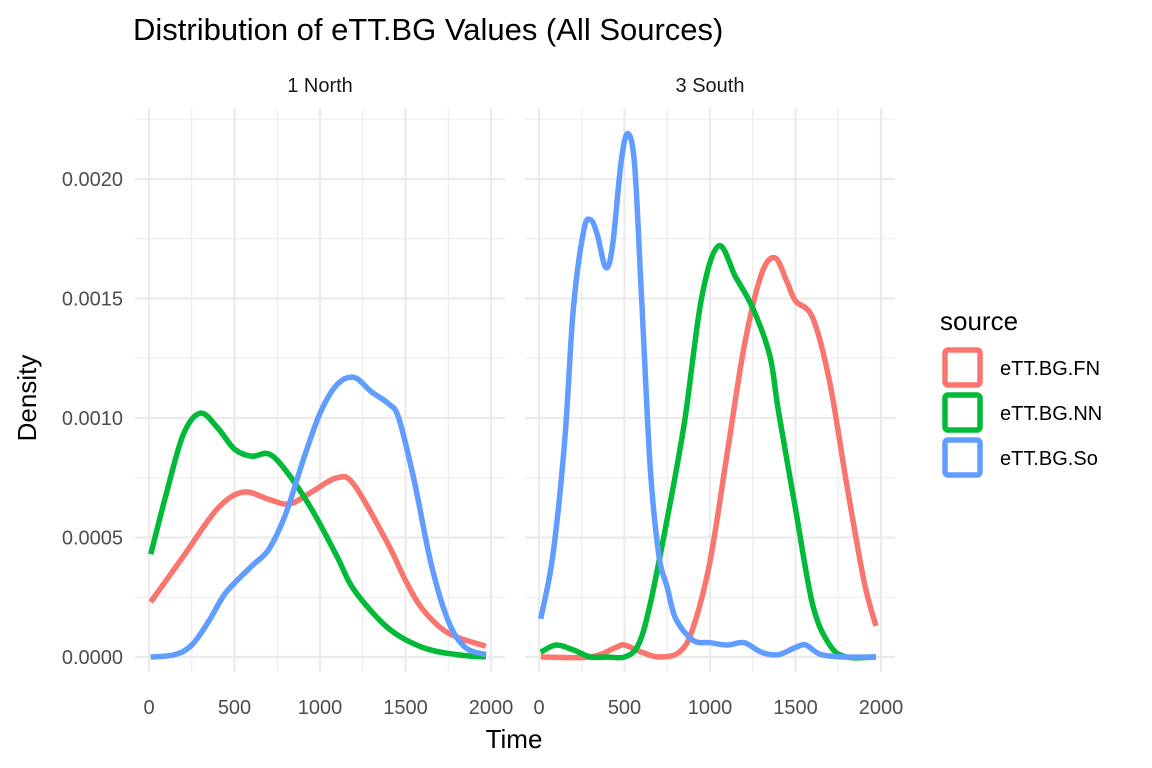 The height and width of the screenshot is (768, 1152). I want to click on legend-title: source, so click(979, 321).